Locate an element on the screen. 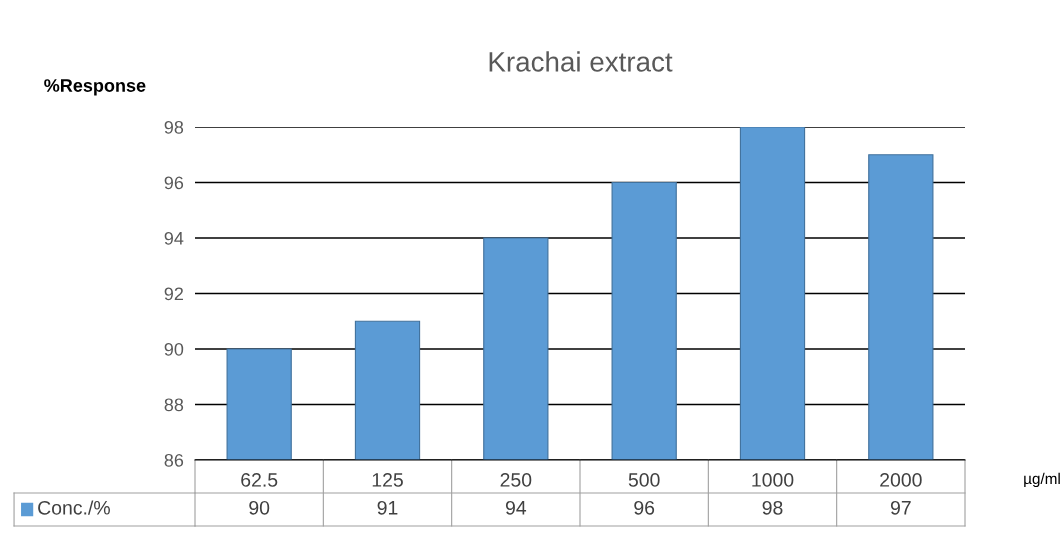 The image size is (1062, 559). x-tick-label: 2000 is located at coordinates (901, 480).